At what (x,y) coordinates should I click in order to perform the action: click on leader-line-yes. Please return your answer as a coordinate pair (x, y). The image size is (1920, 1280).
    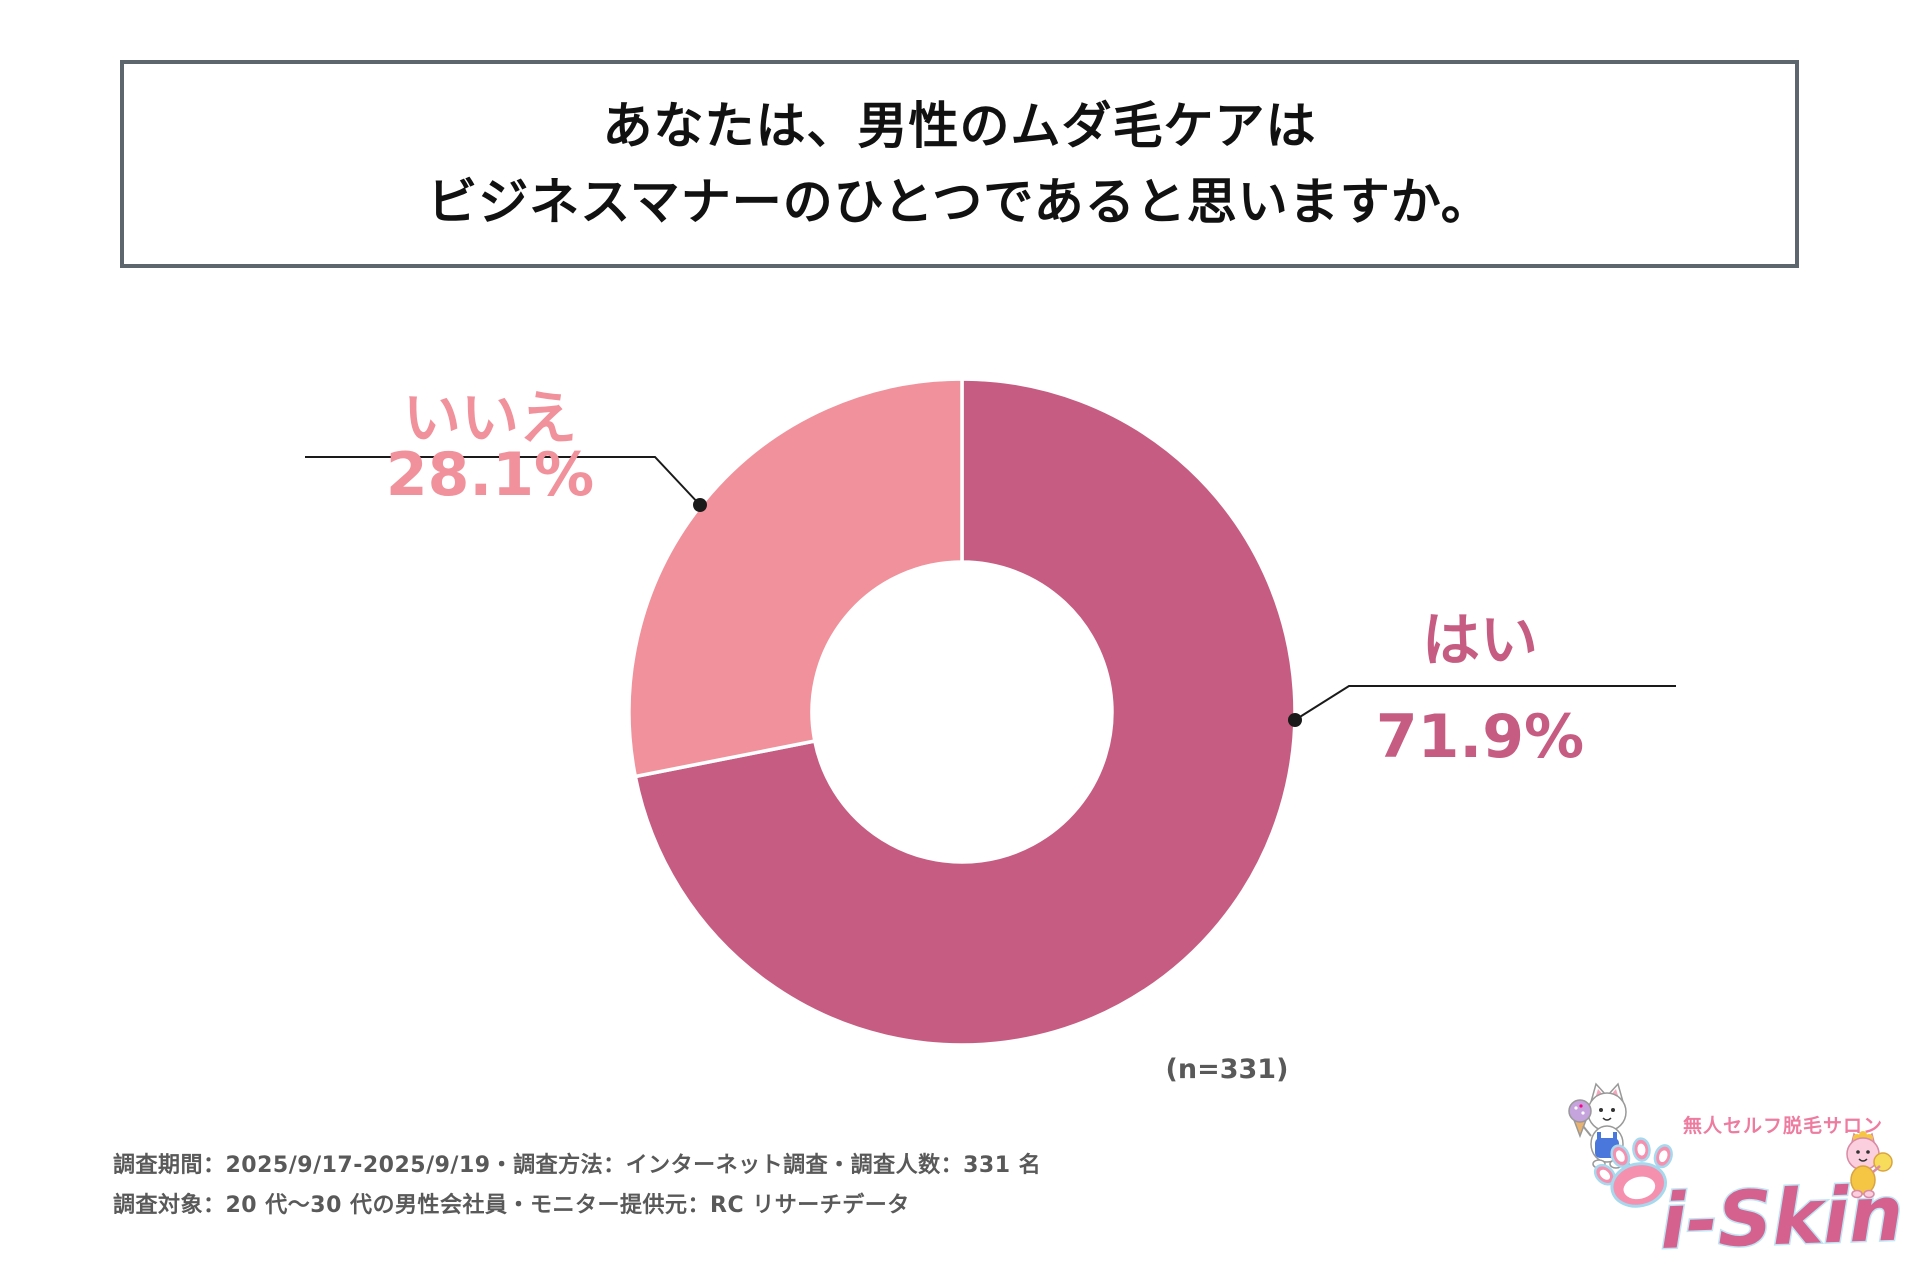
    Looking at the image, I should click on (1485, 703).